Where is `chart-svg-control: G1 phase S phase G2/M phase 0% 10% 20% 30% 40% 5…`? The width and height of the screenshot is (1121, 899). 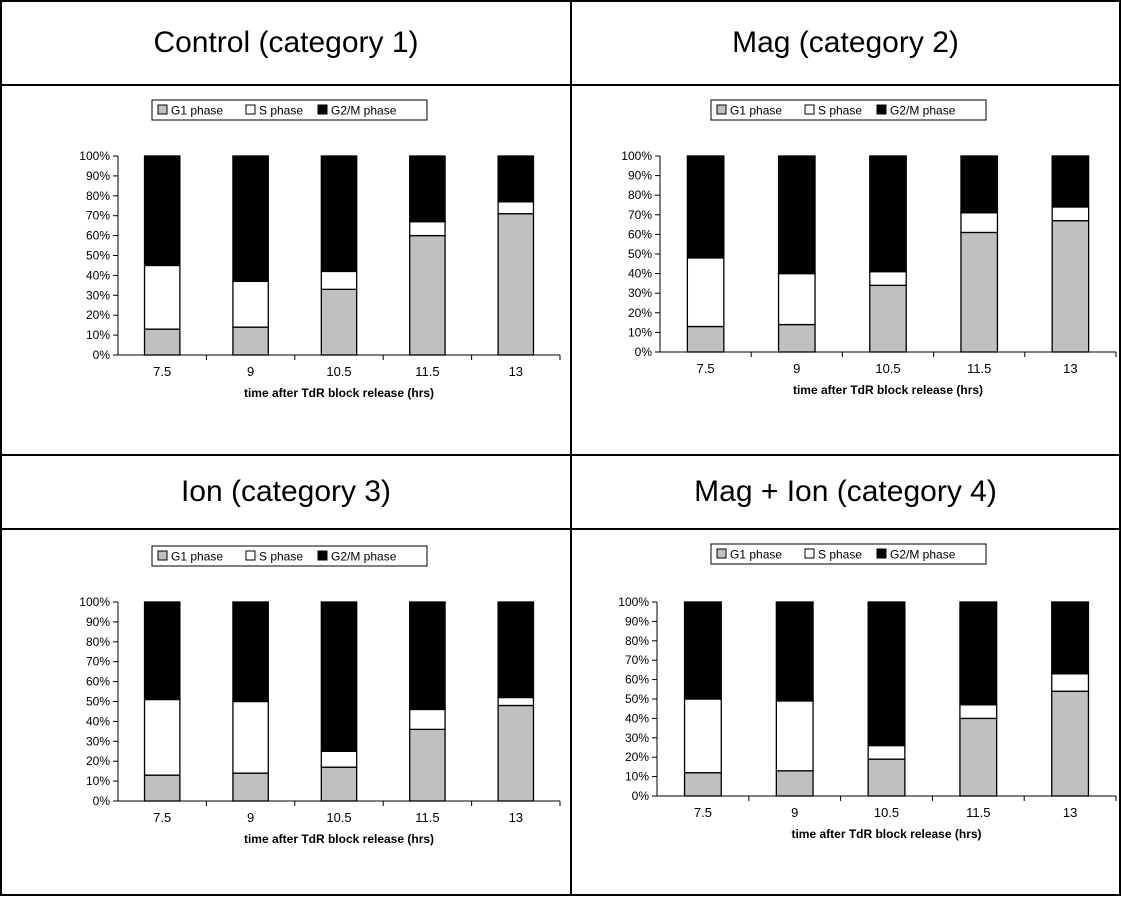 chart-svg-control: G1 phase S phase G2/M phase 0% 10% 20% 30% 40% 5… is located at coordinates (320, 249).